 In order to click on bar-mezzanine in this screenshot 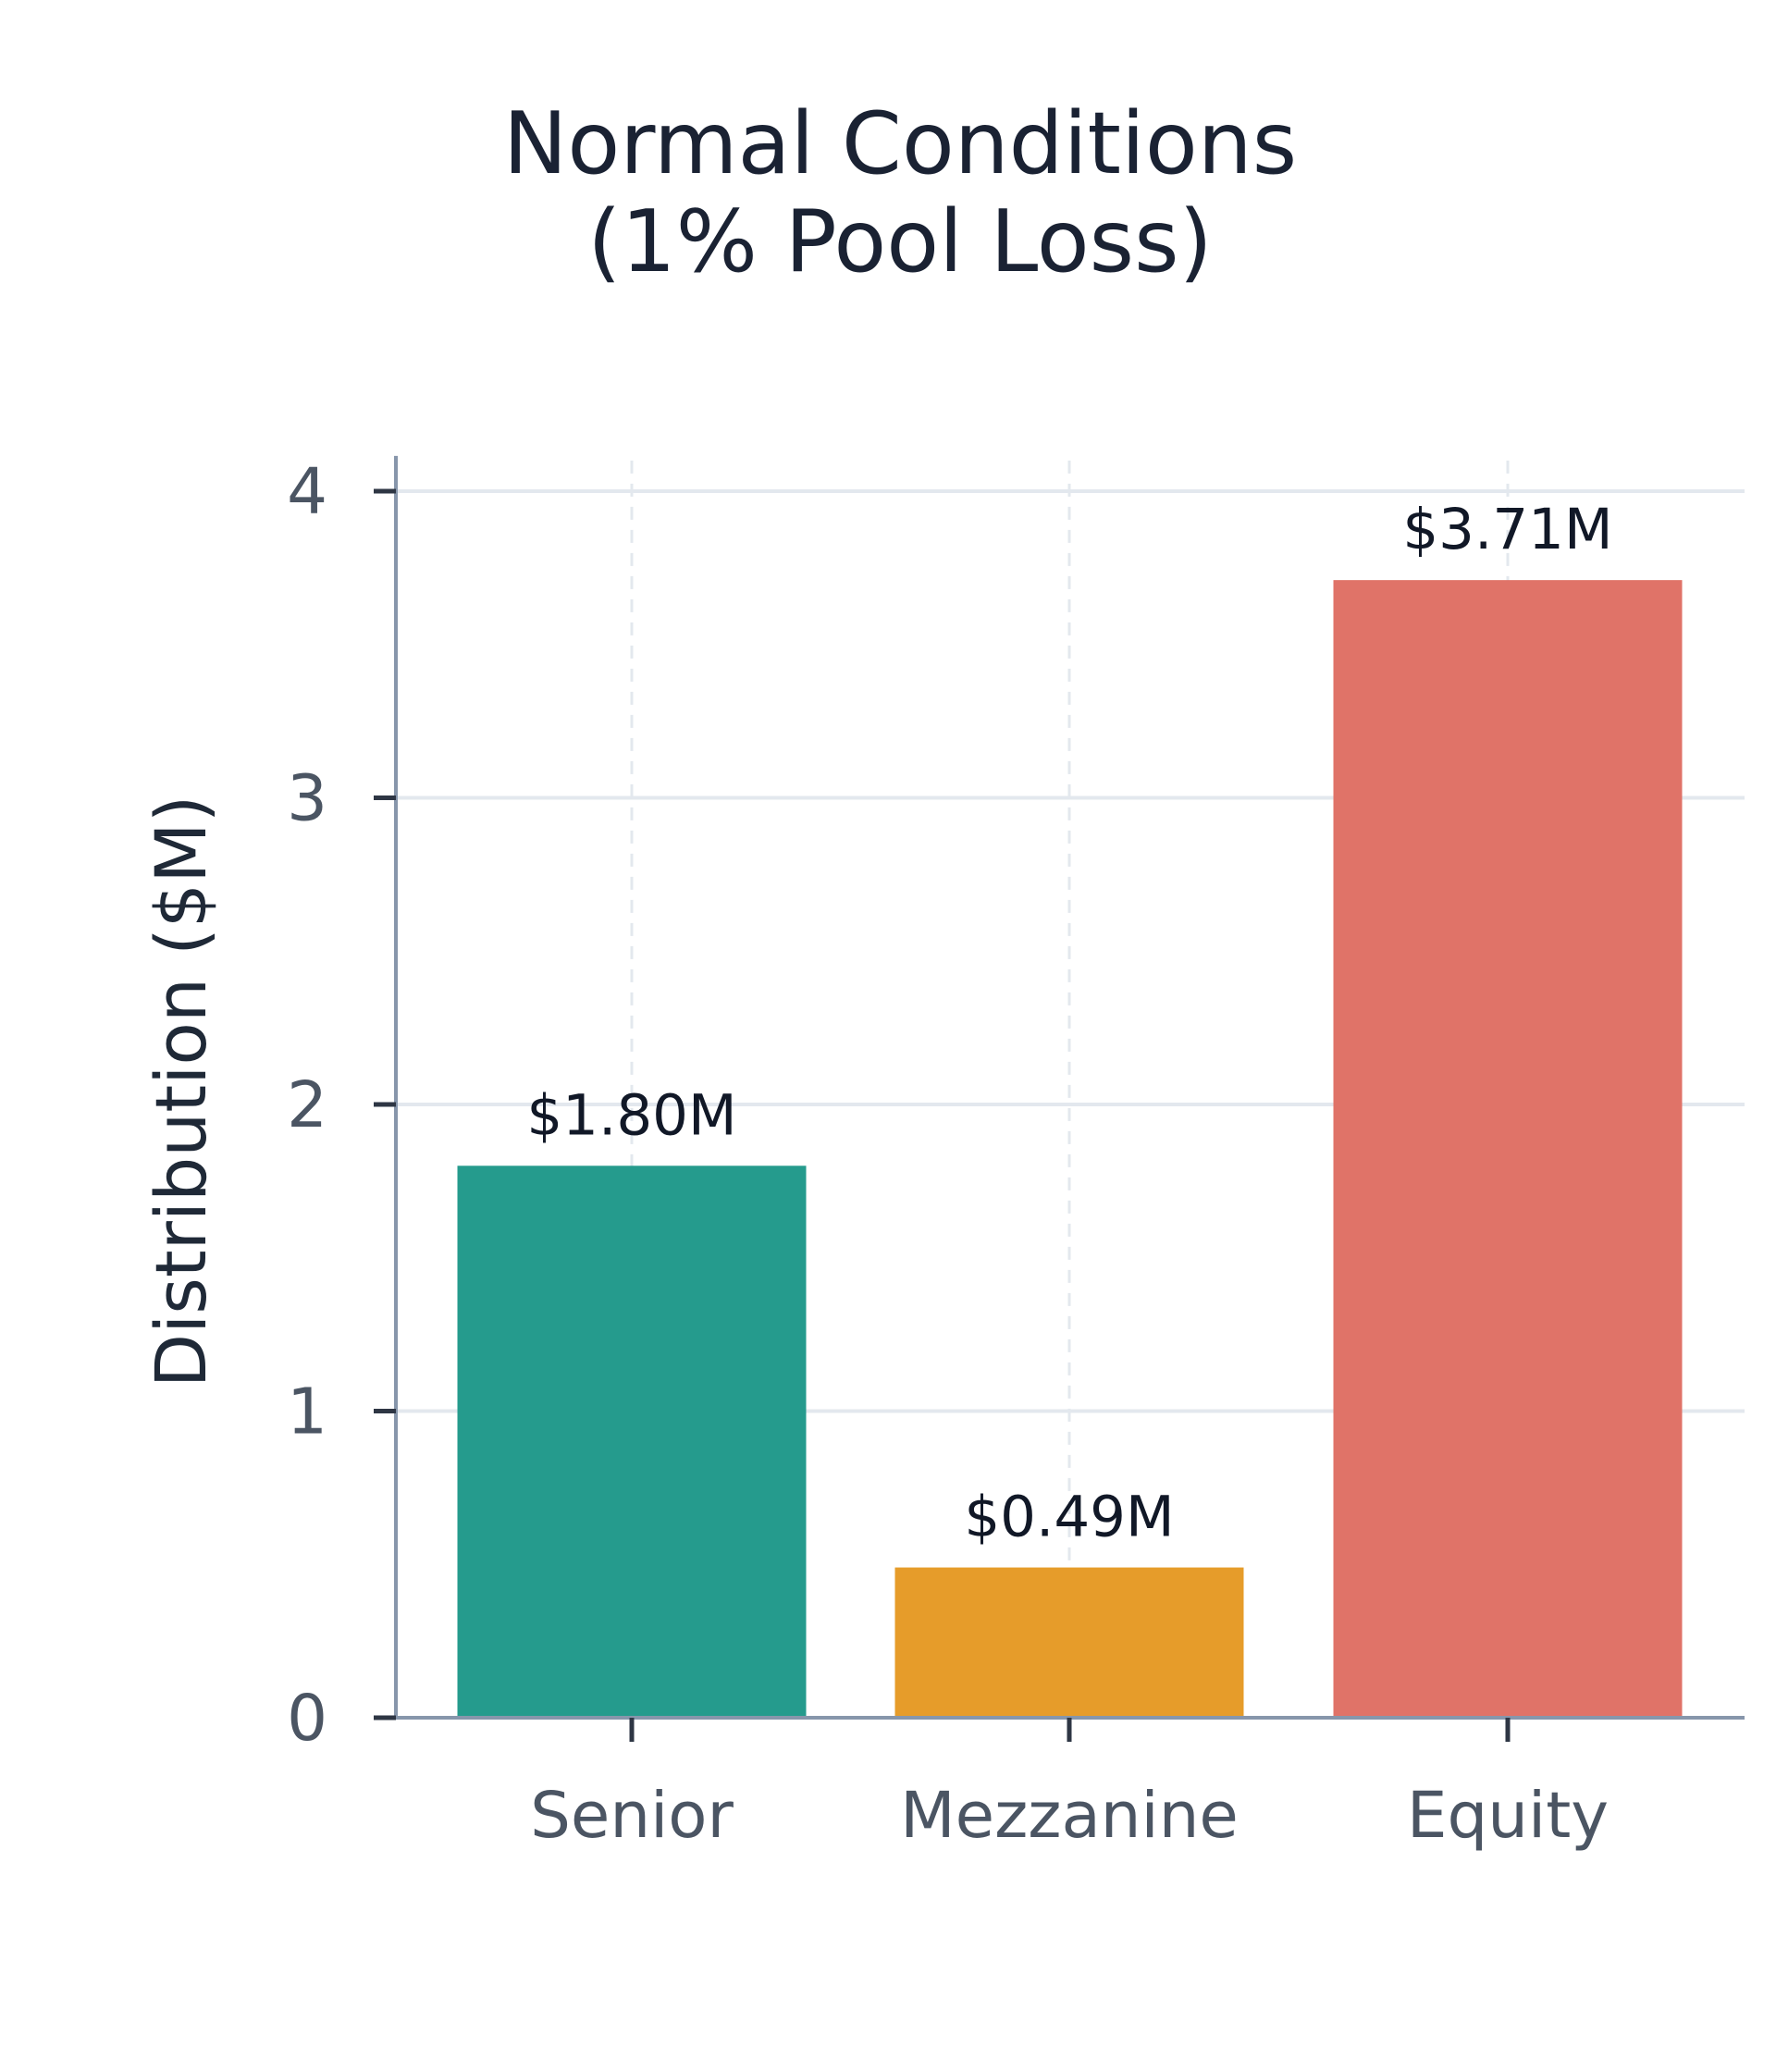, I will do `click(1069, 1643)`.